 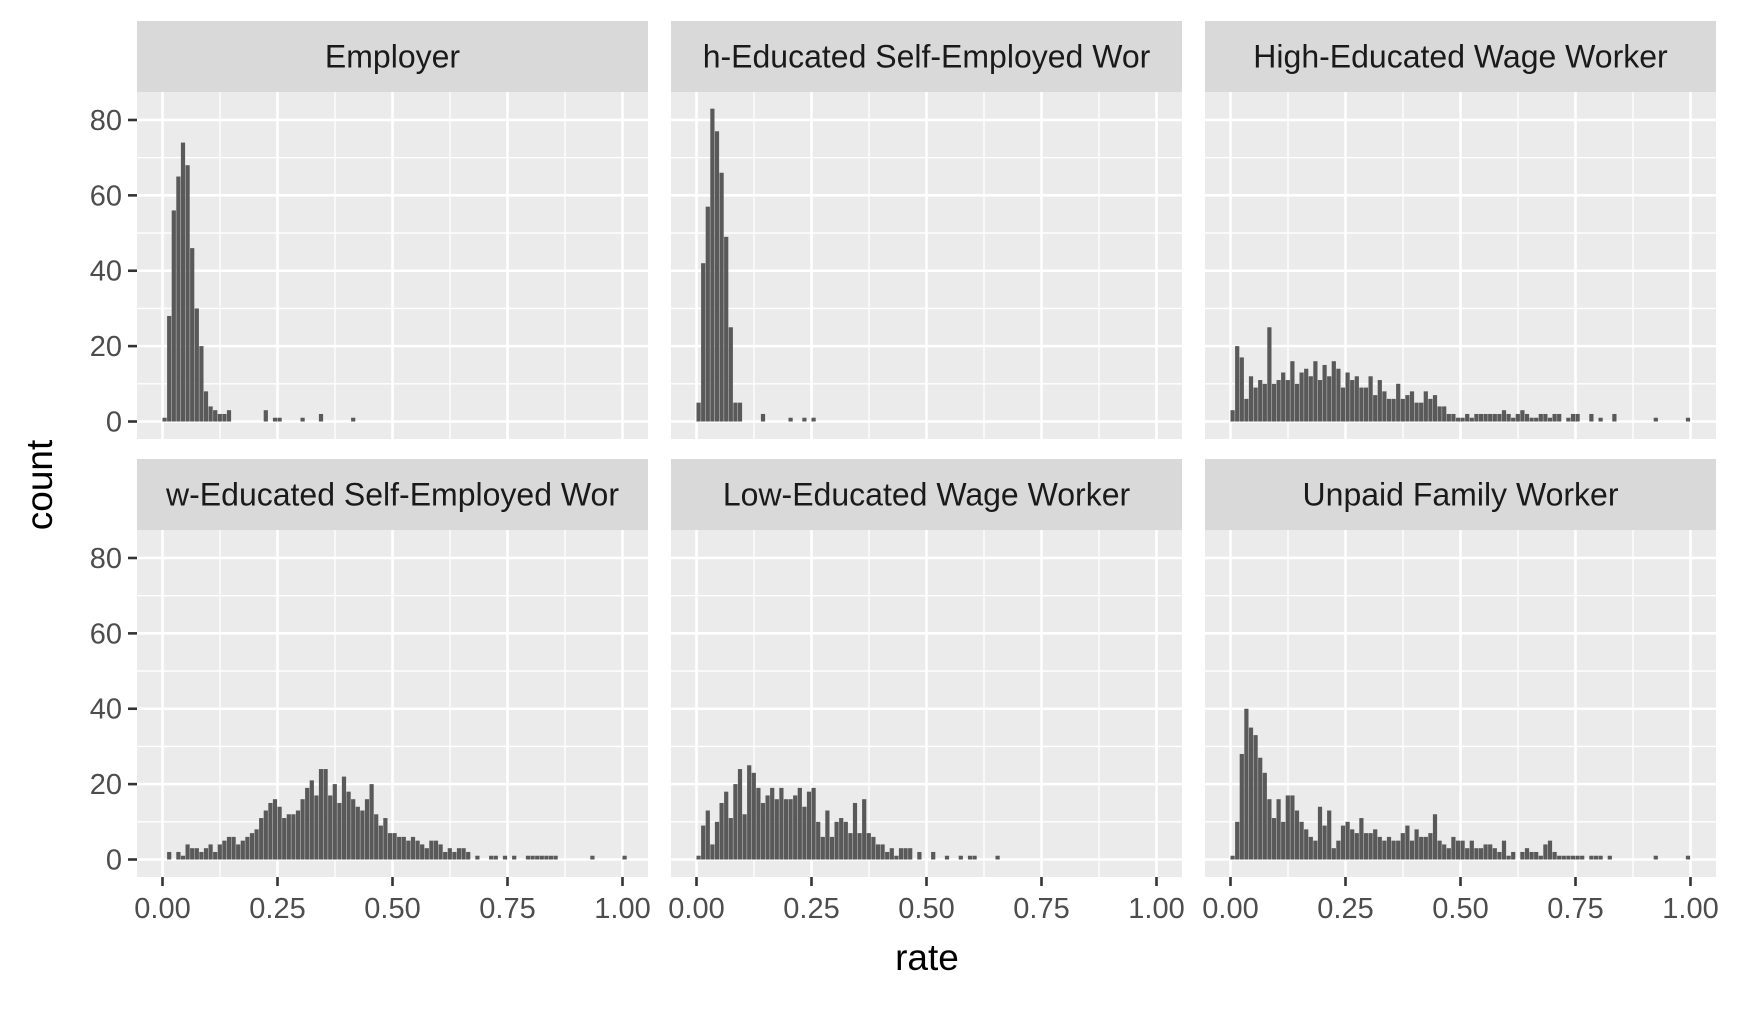 What do you see at coordinates (1041, 909) in the screenshot?
I see `x-tick-label: 0.75` at bounding box center [1041, 909].